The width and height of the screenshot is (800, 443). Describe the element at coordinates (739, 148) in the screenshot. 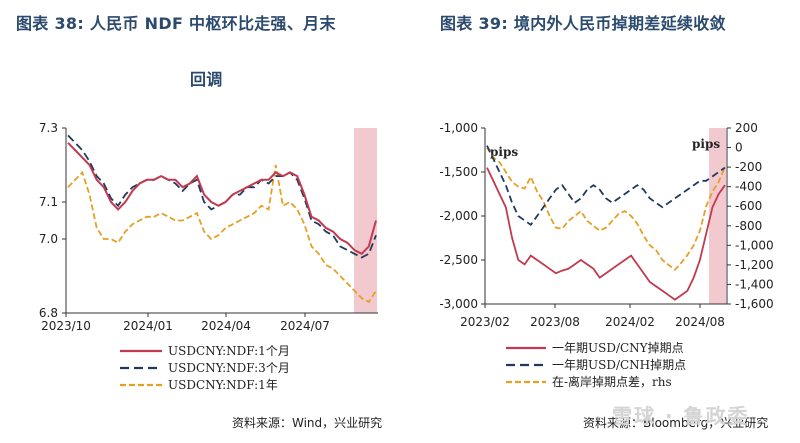

I see `y-tick-label-right-axis: 0` at that location.